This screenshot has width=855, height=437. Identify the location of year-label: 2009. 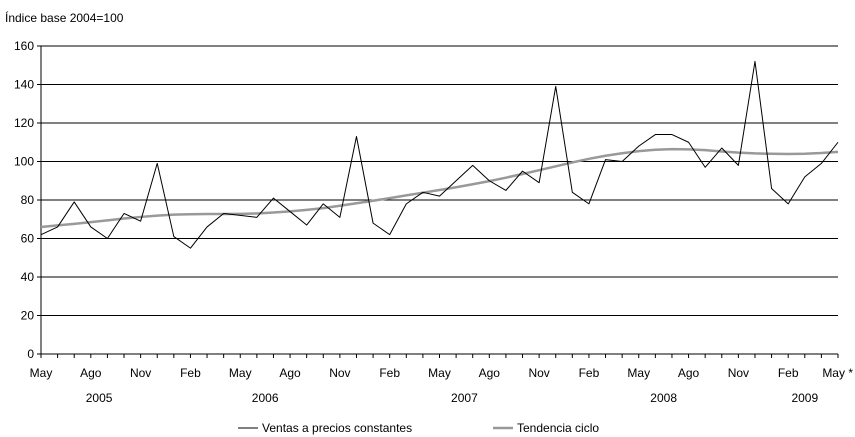
(804, 398).